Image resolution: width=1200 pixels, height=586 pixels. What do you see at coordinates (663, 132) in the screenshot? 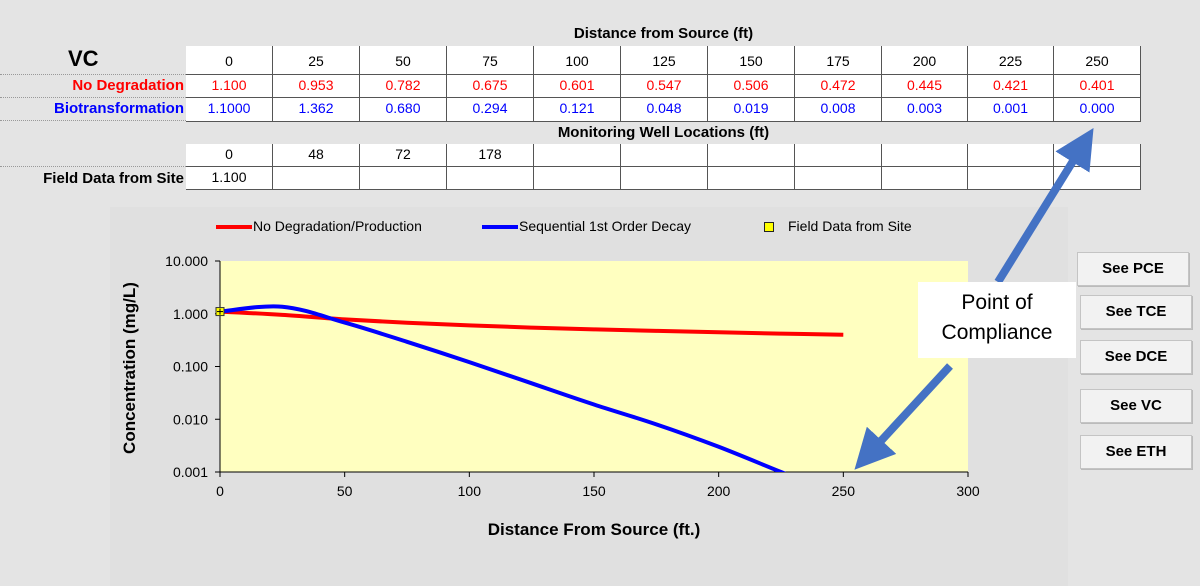
I see `monitoring-header: Monitoring Well Locations (ft)` at bounding box center [663, 132].